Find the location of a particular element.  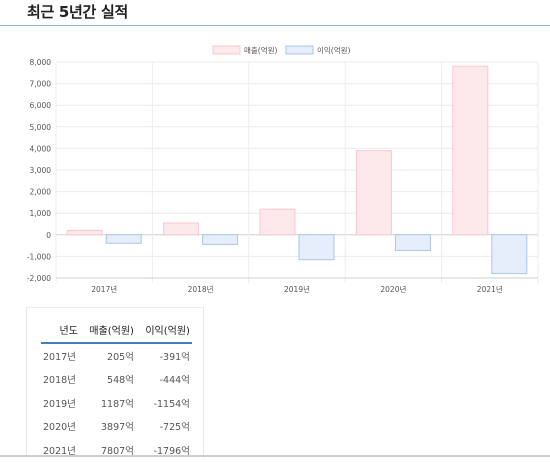

table-row: 2017년 205억 -391억 is located at coordinates (116, 355).